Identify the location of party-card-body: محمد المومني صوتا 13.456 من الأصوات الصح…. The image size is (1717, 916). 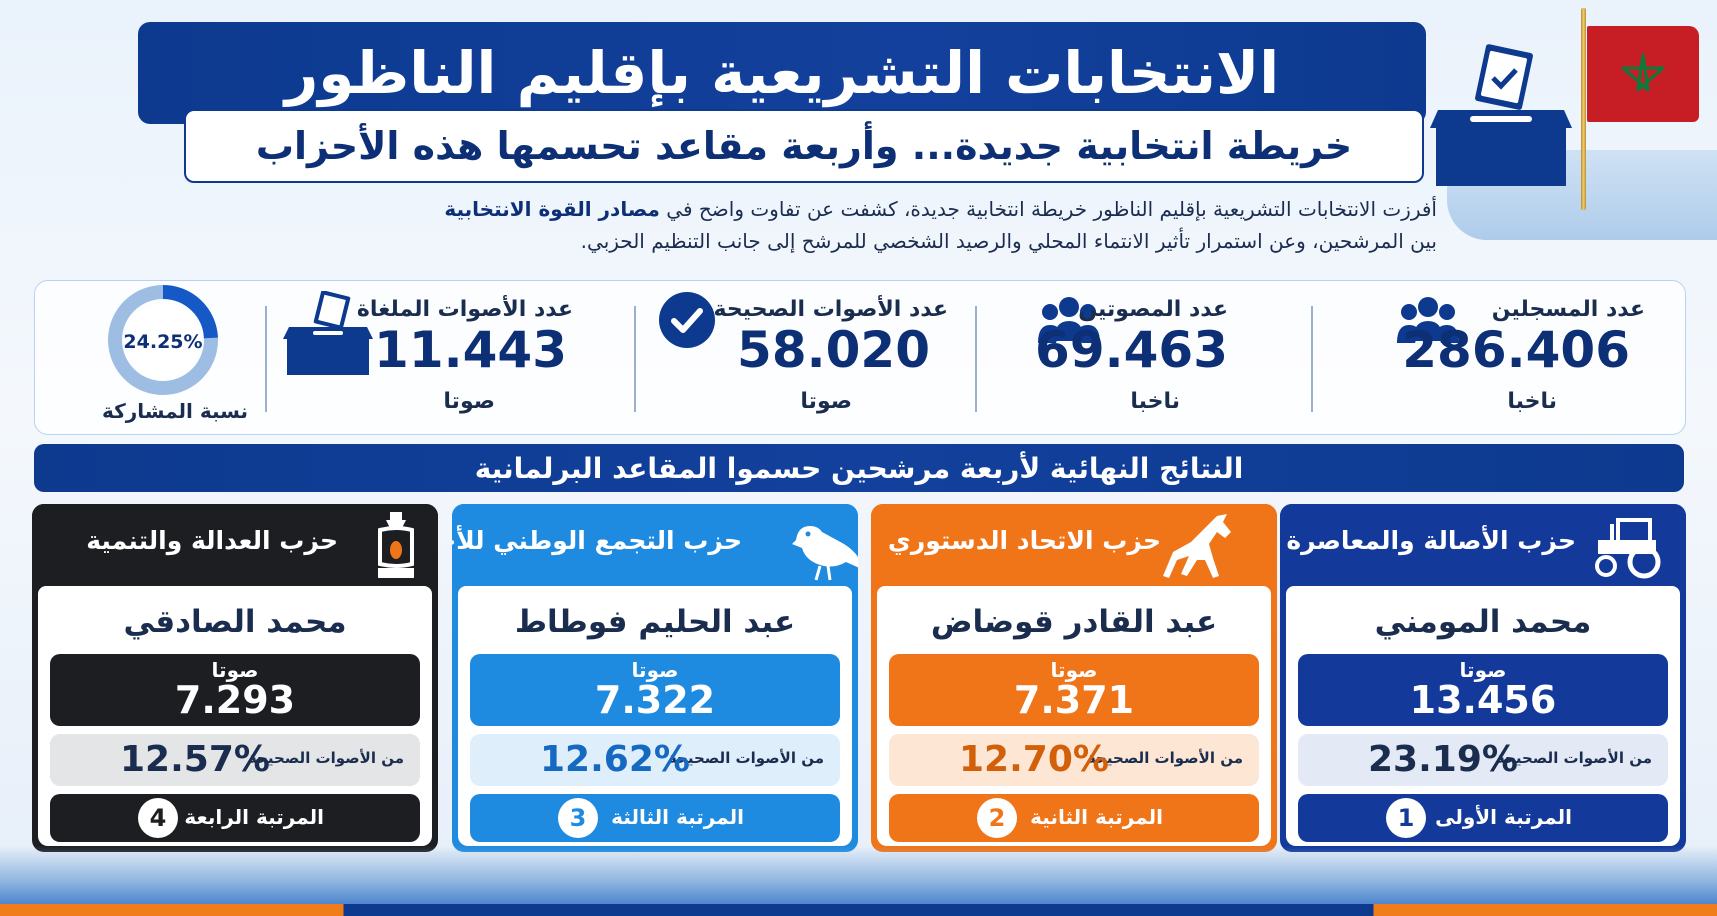
(1483, 716).